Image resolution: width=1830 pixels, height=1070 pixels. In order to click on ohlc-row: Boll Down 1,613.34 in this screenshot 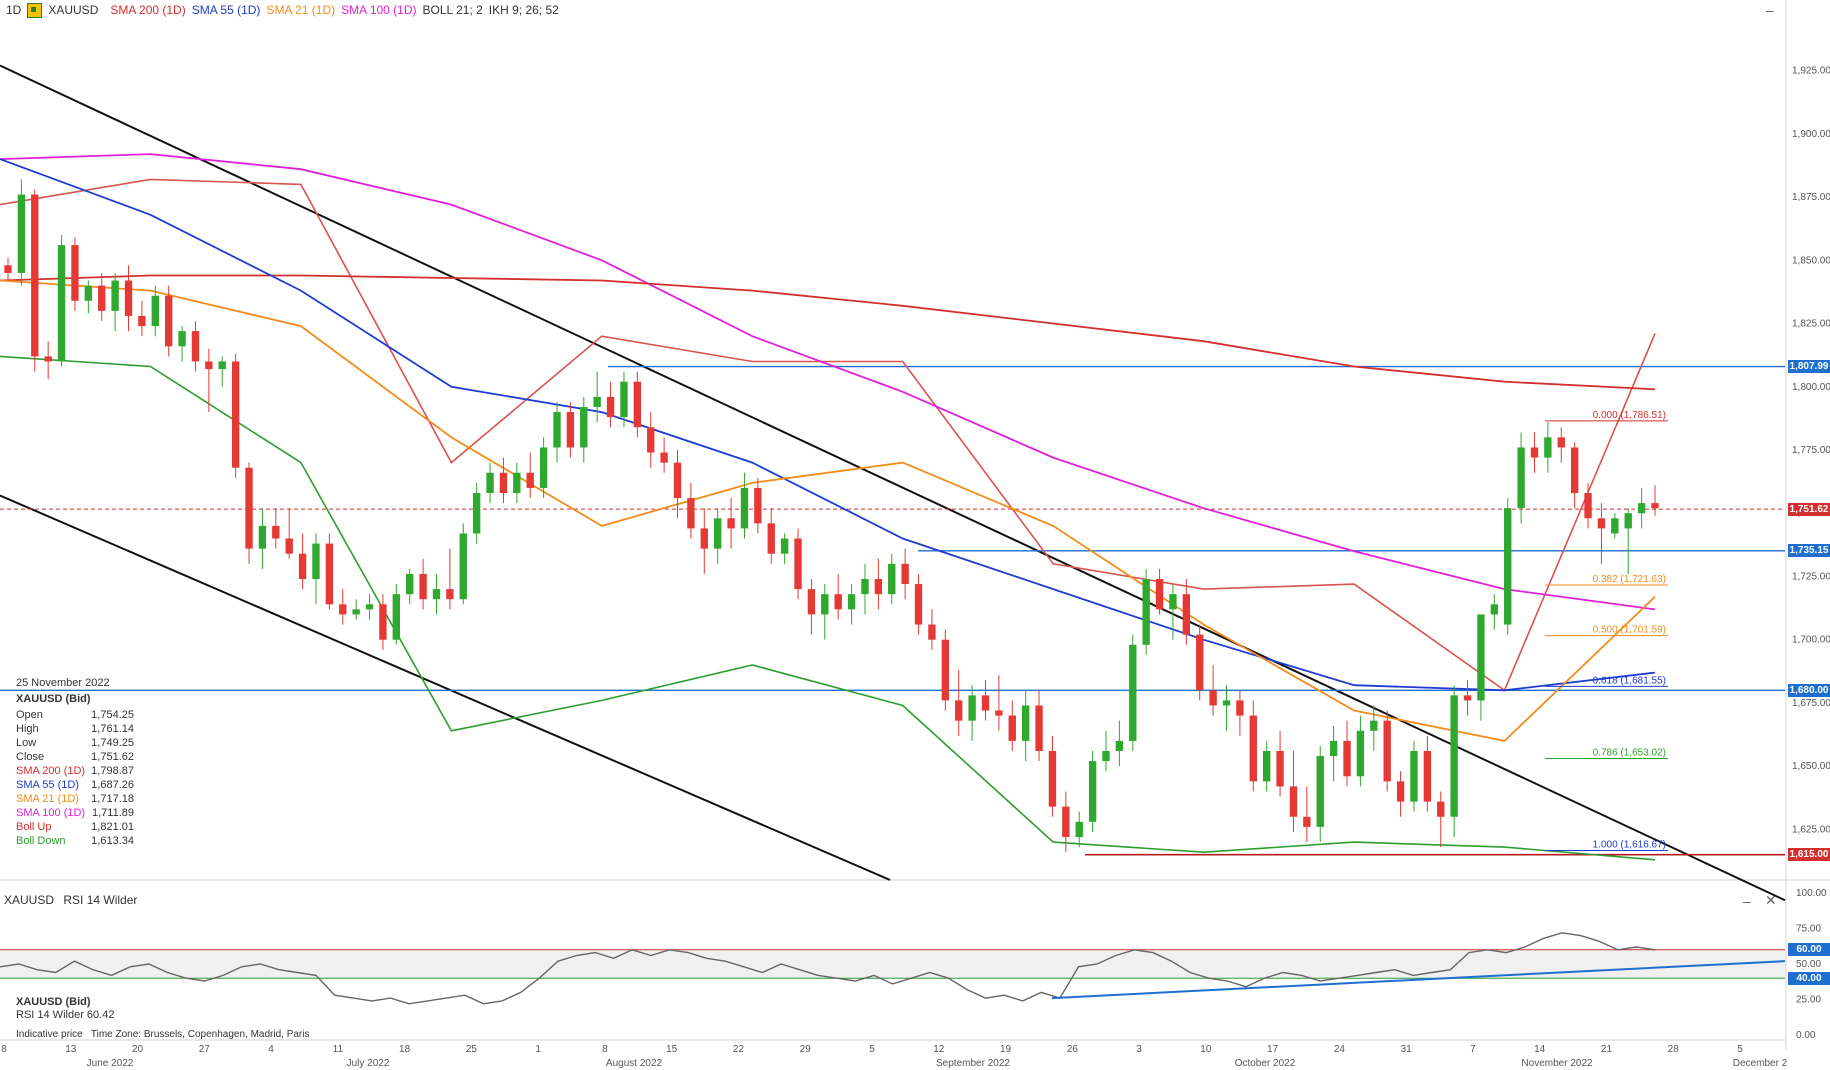, I will do `click(75, 841)`.